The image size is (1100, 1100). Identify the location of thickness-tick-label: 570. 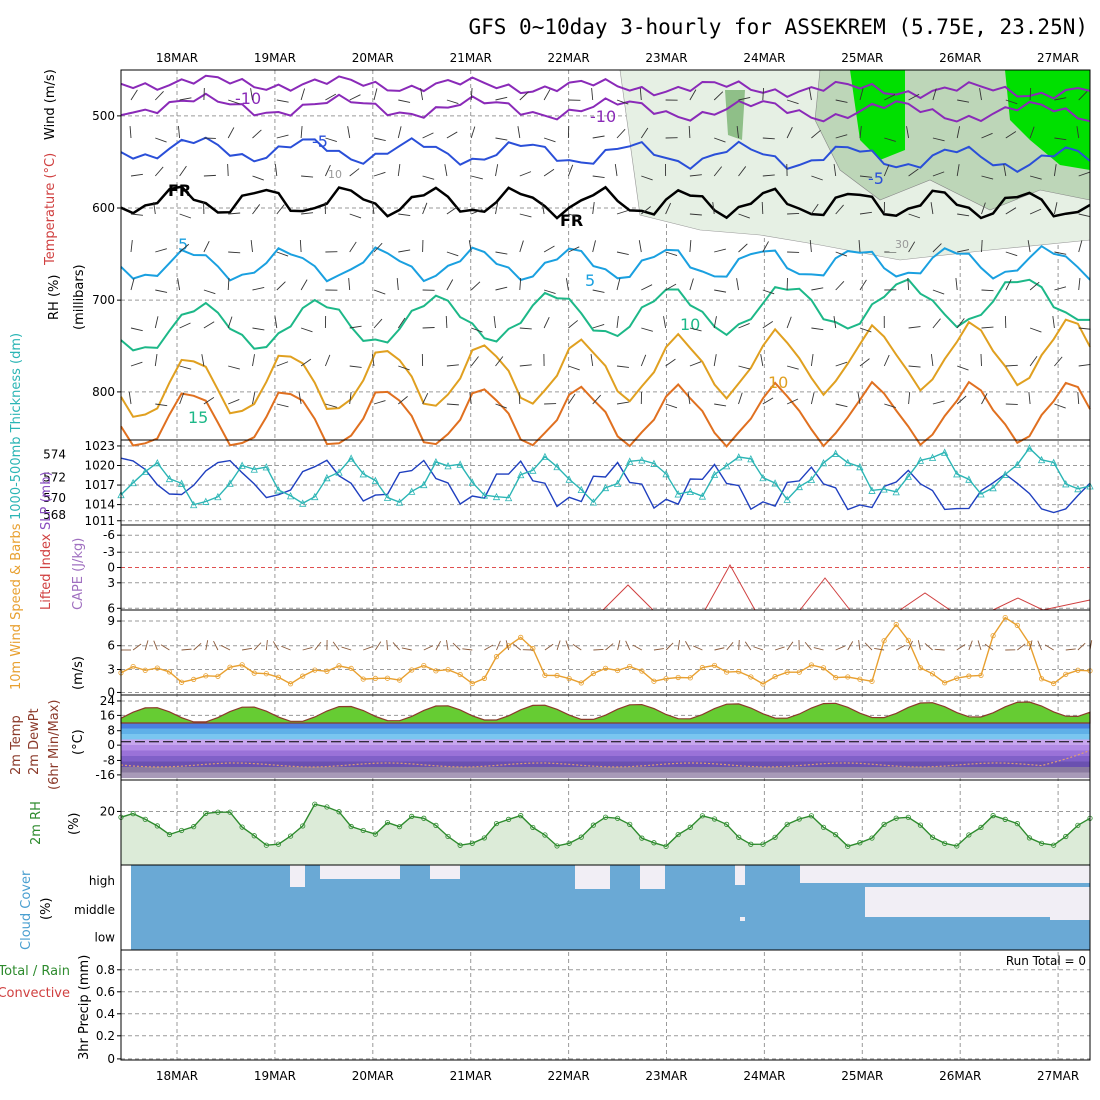
(54, 498).